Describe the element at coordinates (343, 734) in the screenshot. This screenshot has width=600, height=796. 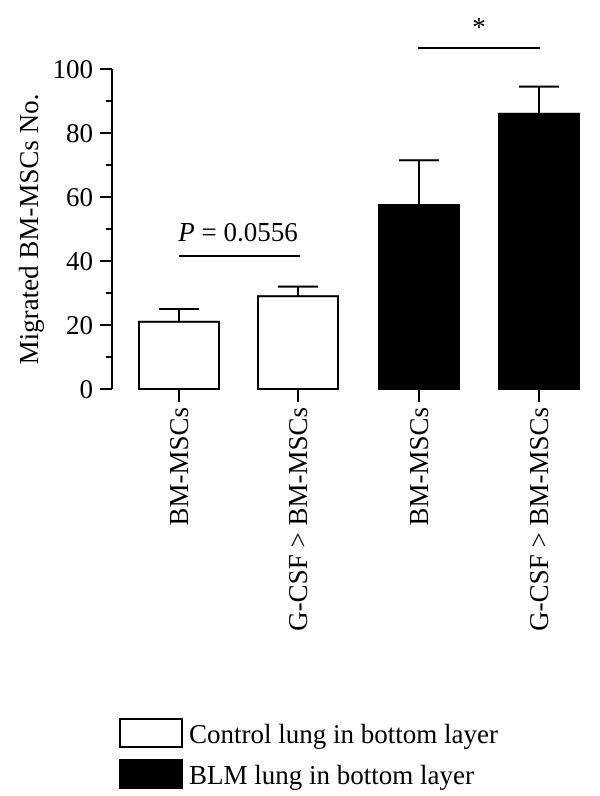
I see `legend-label-1: Control lung in bottom layer` at that location.